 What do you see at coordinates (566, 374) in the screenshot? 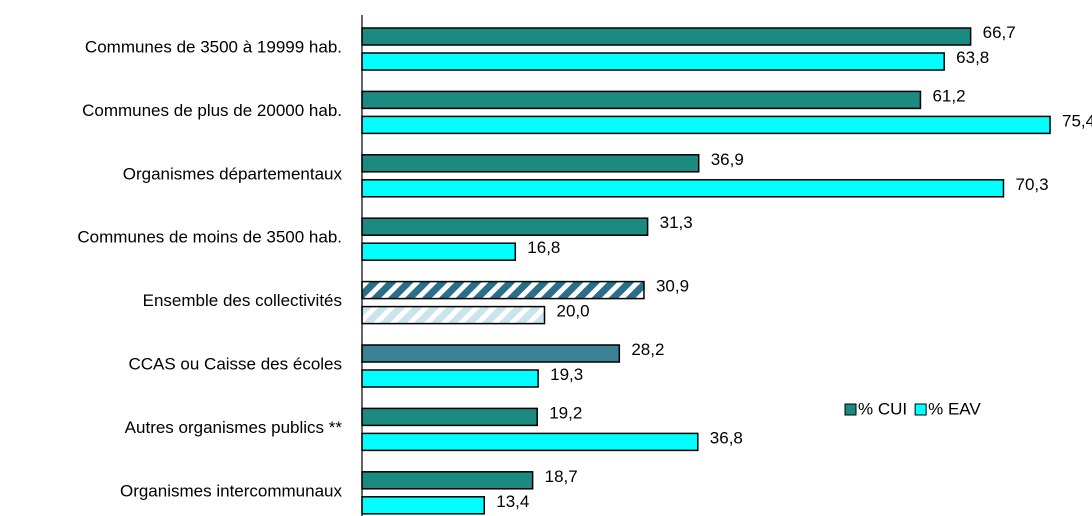
I see `value-label: 19,3` at bounding box center [566, 374].